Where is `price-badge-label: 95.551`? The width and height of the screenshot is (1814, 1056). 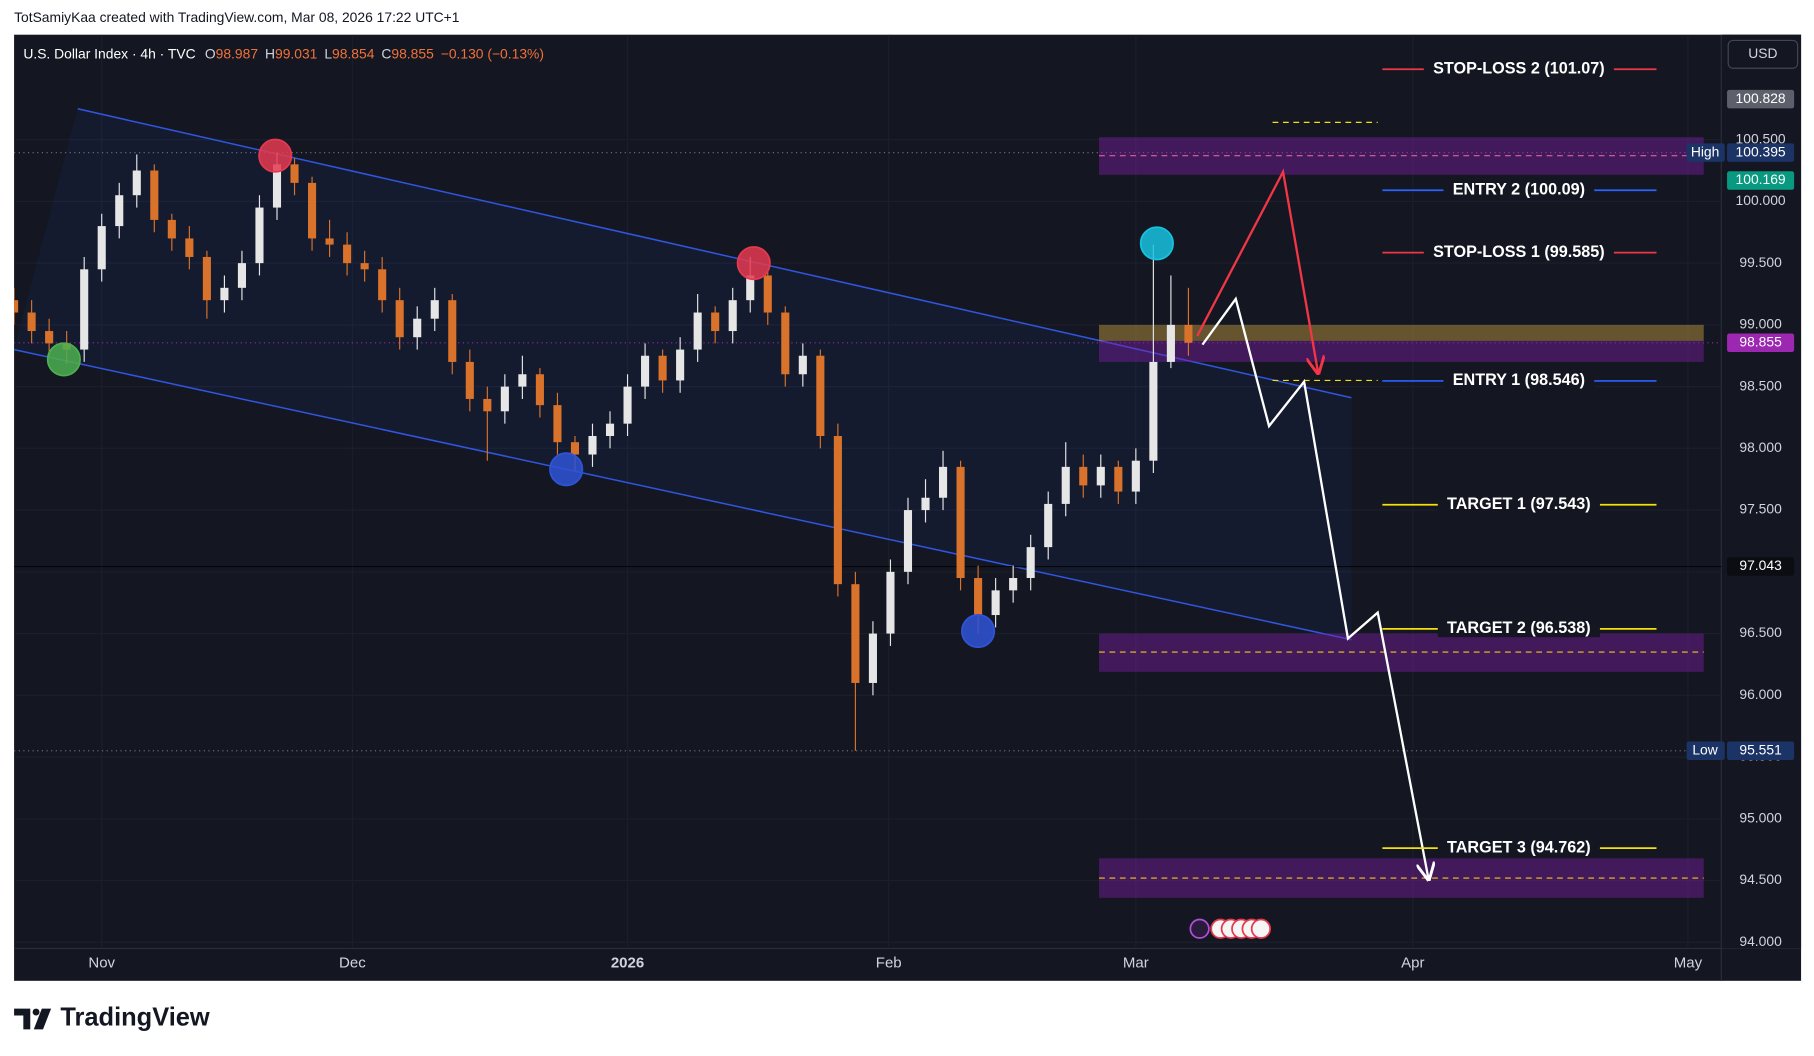 price-badge-label: 95.551 is located at coordinates (1760, 749).